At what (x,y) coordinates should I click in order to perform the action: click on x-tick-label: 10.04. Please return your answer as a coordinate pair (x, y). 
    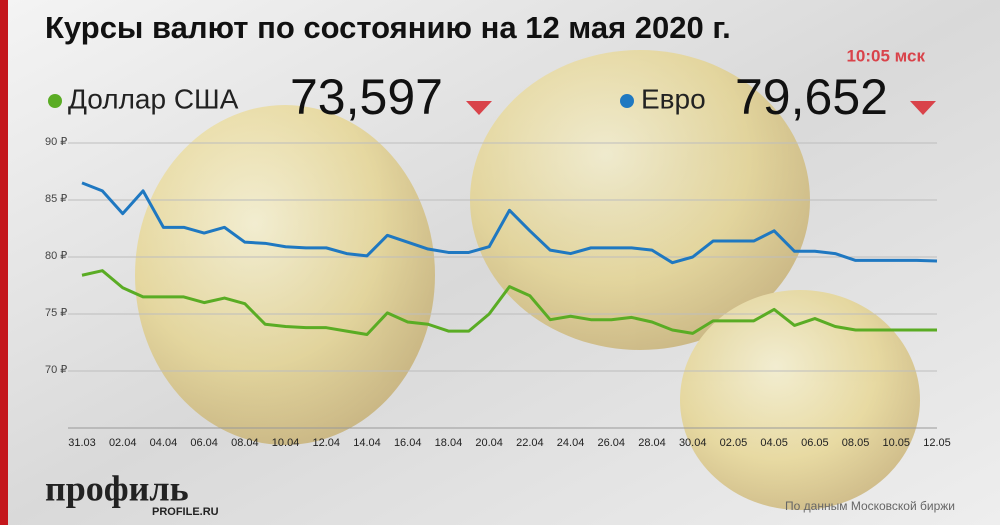
    Looking at the image, I should click on (286, 443).